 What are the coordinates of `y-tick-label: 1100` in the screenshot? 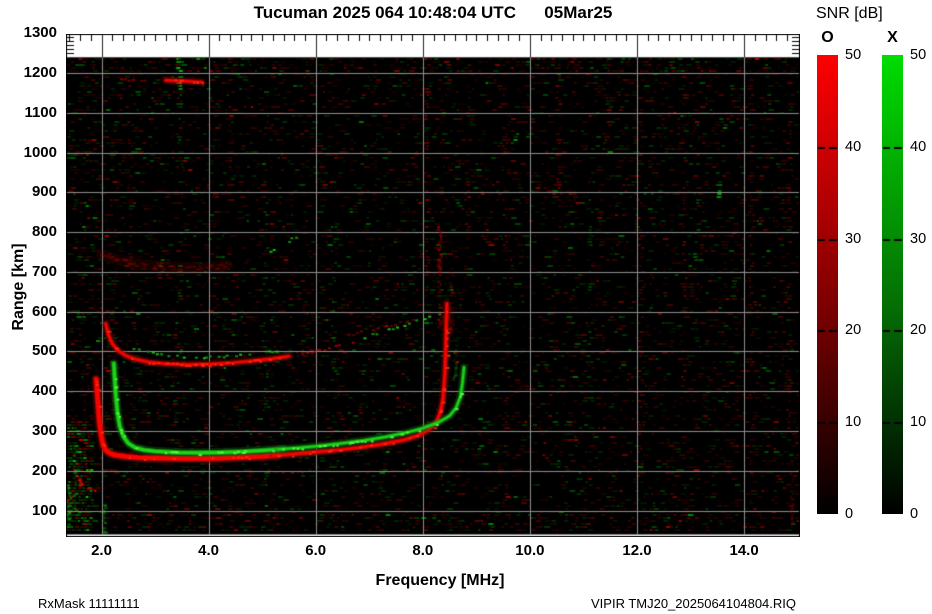 It's located at (40, 112).